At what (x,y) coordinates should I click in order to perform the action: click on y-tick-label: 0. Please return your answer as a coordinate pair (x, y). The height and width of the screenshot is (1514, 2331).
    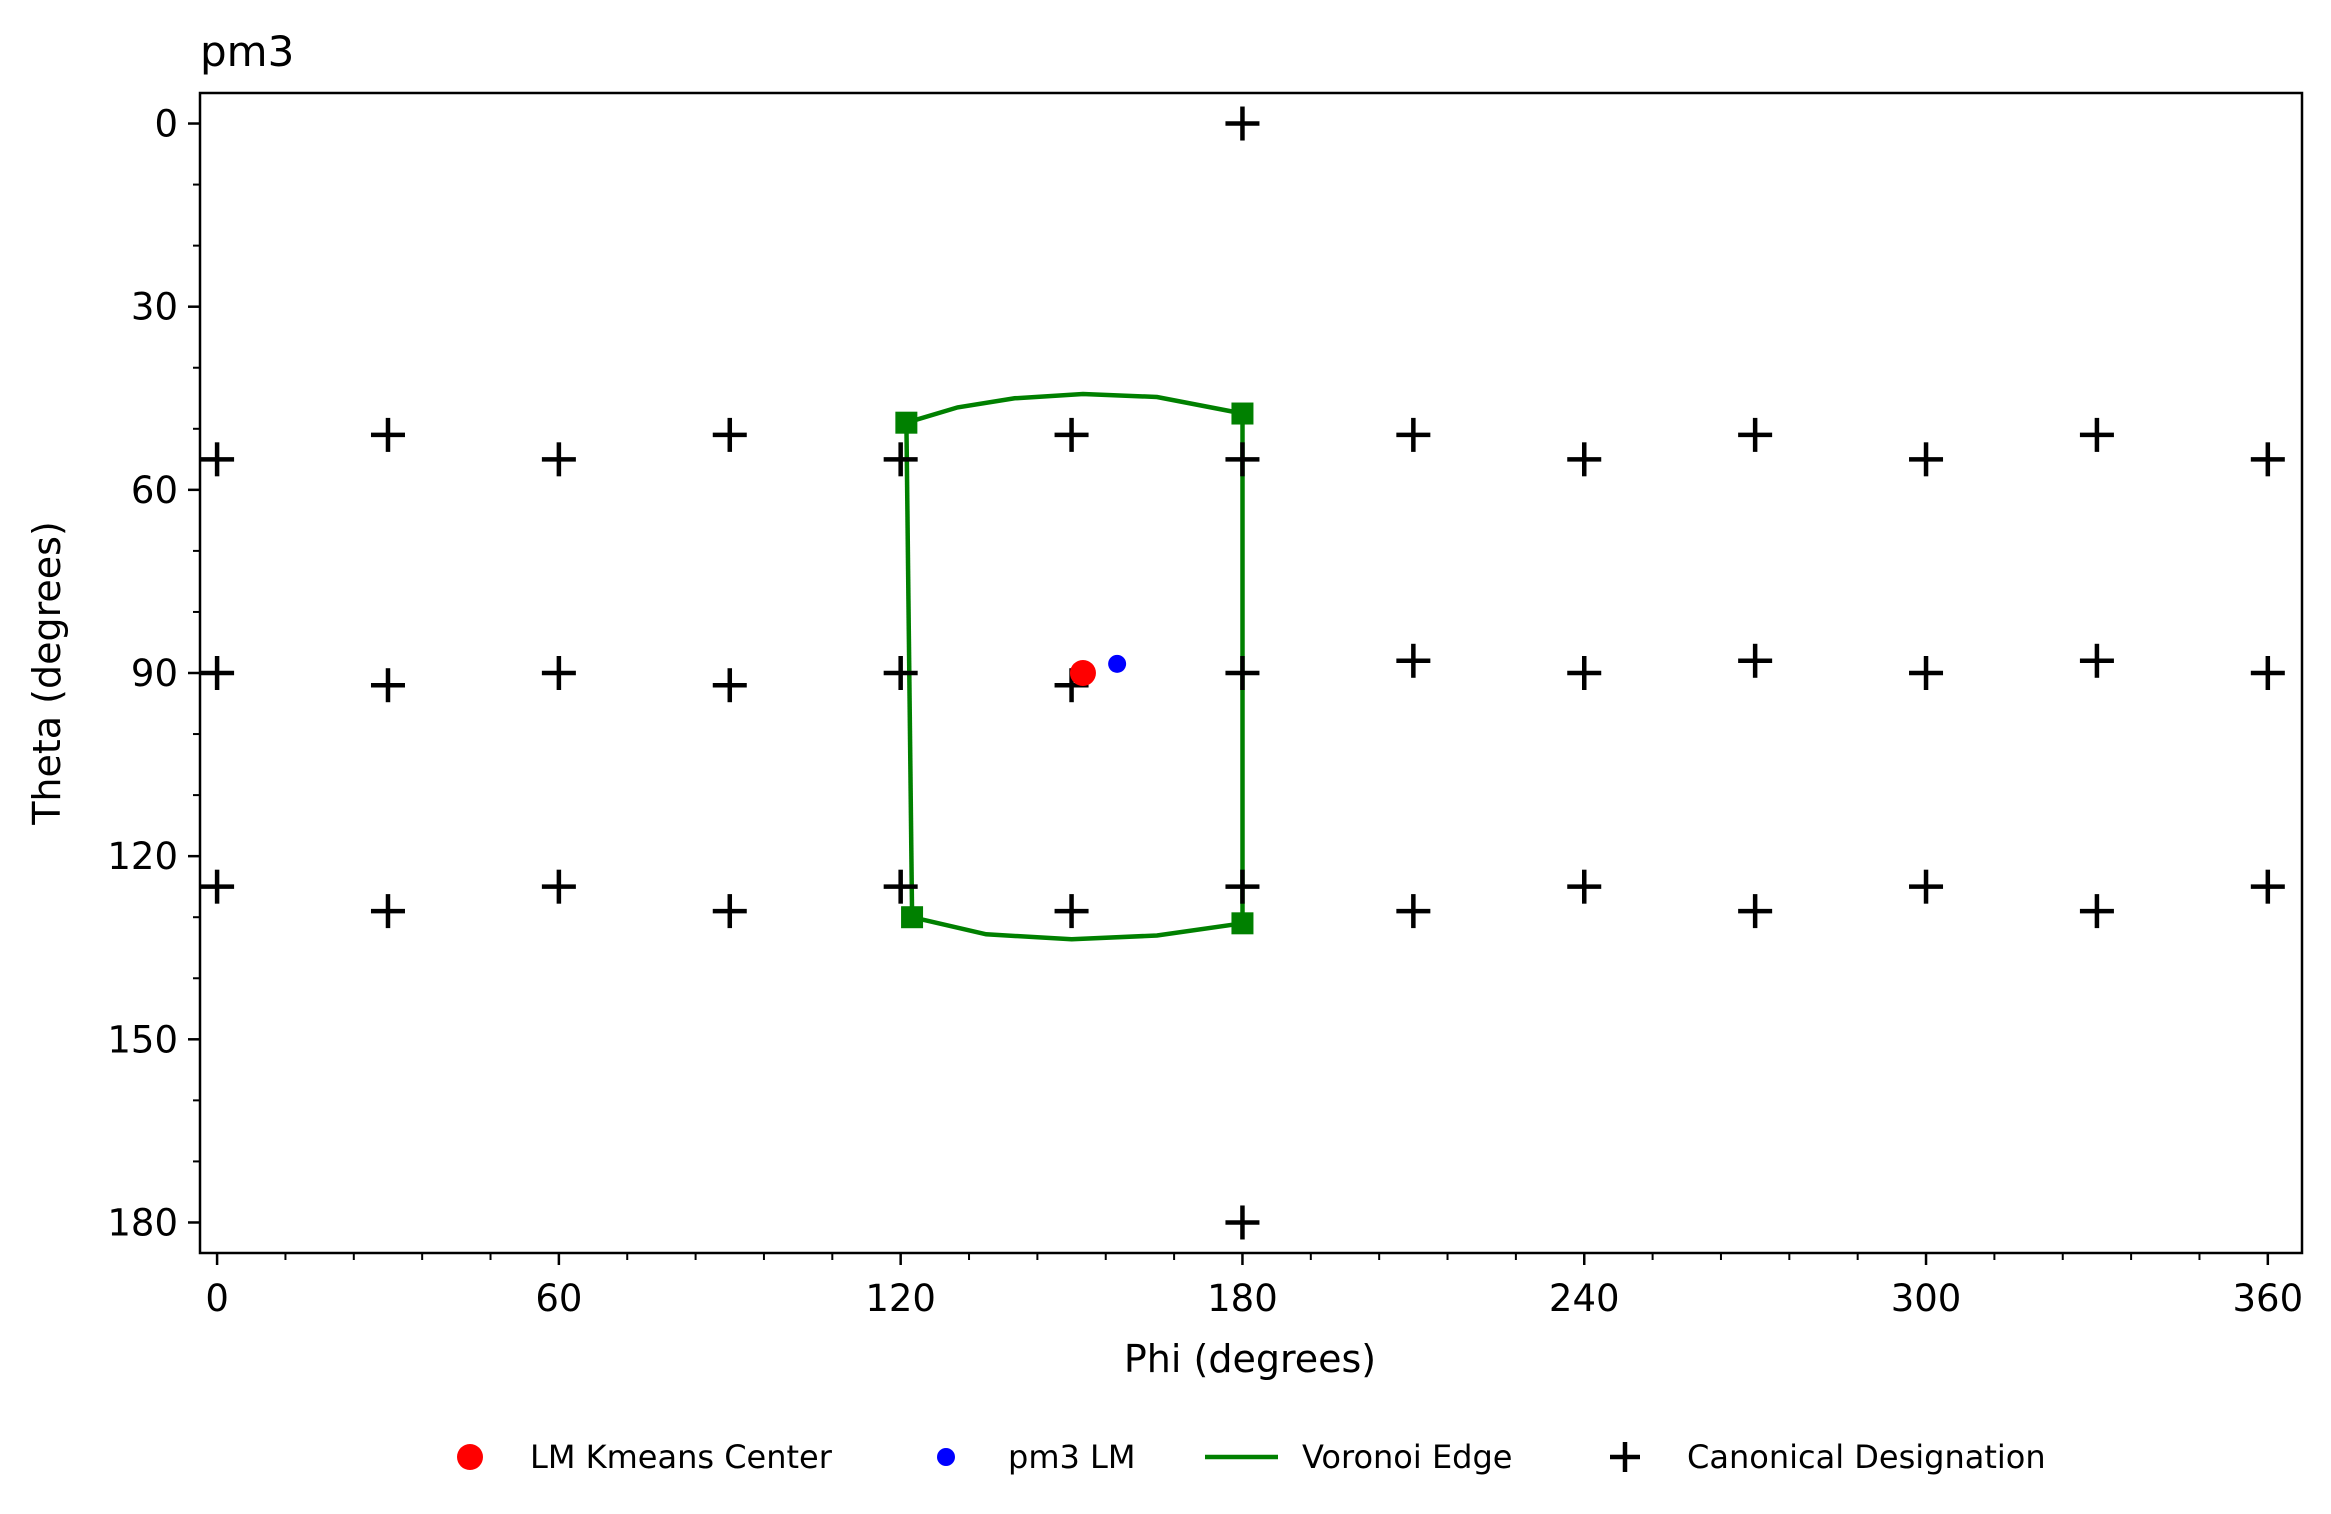
    Looking at the image, I should click on (166, 124).